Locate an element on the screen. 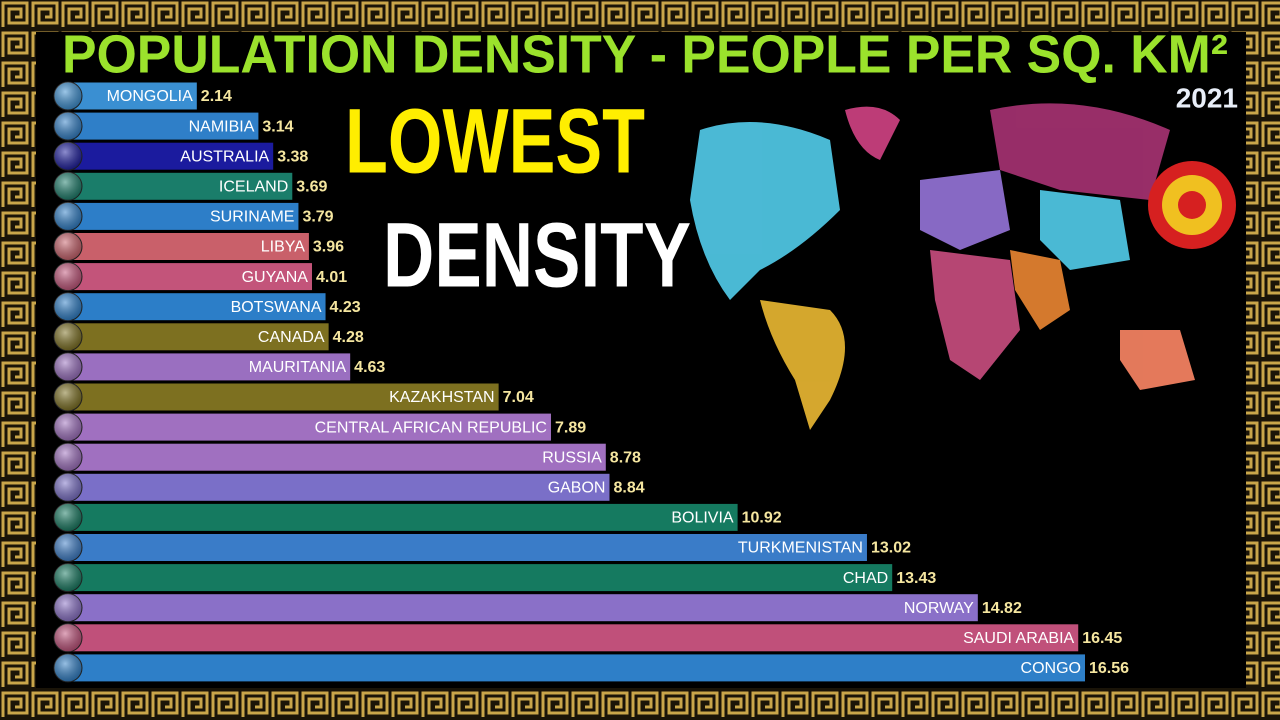 The width and height of the screenshot is (1280, 720). value-label: 3.14 is located at coordinates (277, 126).